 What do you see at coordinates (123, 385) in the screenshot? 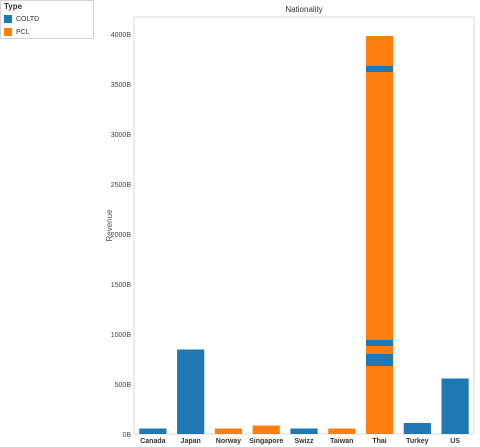
I see `y-tick-label: 500B` at bounding box center [123, 385].